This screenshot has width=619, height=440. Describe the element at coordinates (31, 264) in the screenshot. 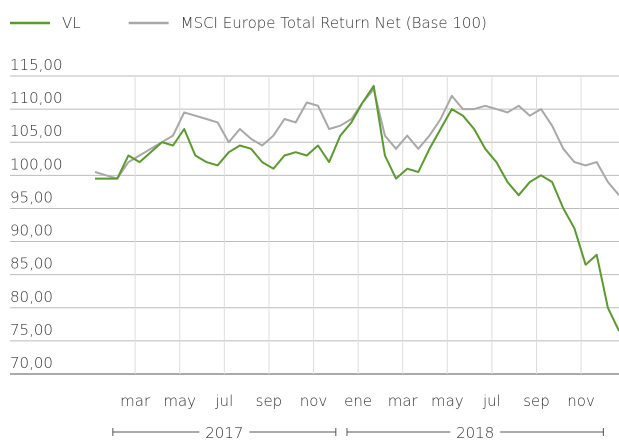

I see `y-tick-label: 85,00` at that location.